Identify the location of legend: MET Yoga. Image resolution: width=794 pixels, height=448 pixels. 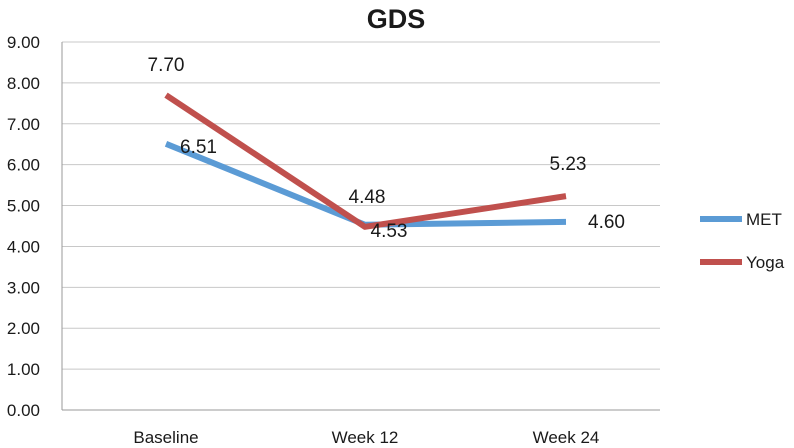
(742, 241).